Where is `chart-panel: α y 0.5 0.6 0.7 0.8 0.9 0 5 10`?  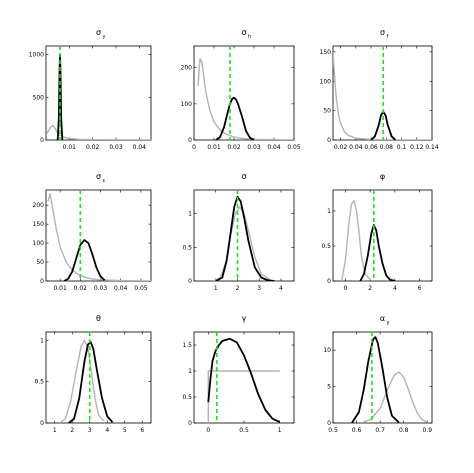 chart-panel: α y 0.5 0.6 0.7 0.8 0.9 0 5 10 is located at coordinates (378, 374).